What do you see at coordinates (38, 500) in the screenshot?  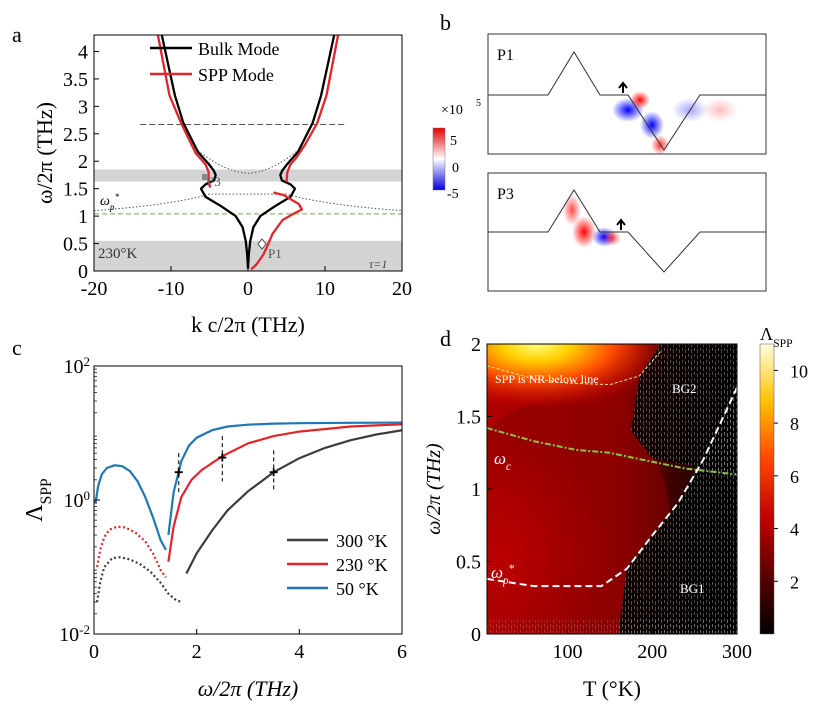 I see `y-axis-label: ΛSPP` at bounding box center [38, 500].